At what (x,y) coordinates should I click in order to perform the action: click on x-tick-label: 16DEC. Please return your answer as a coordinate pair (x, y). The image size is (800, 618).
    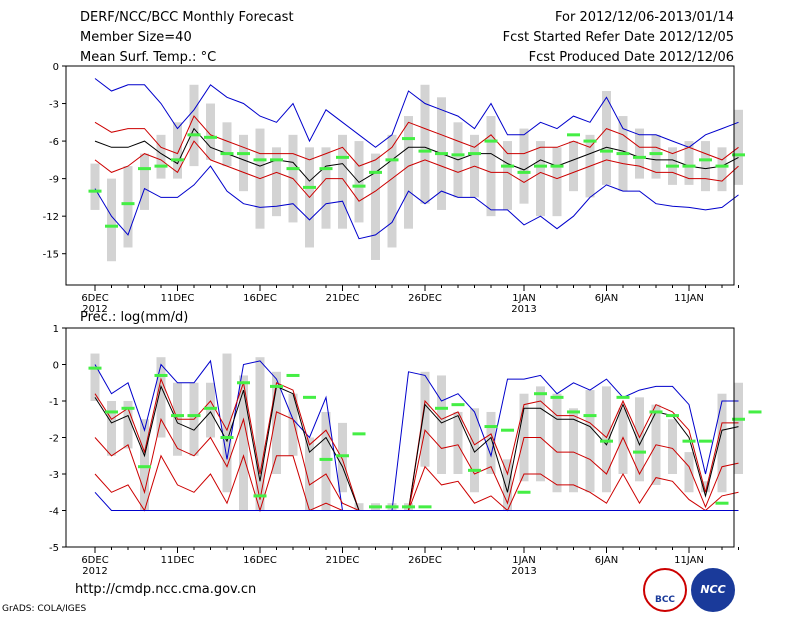
    Looking at the image, I should click on (260, 298).